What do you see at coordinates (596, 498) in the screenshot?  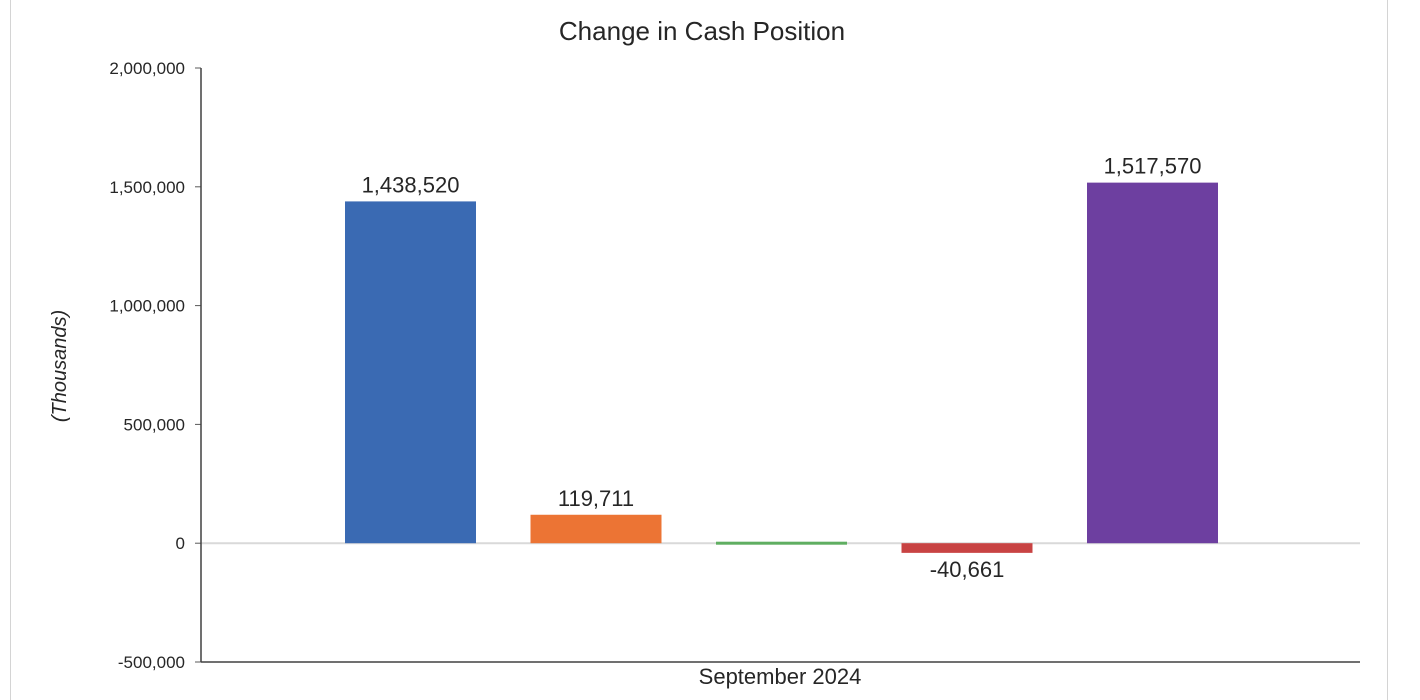 I see `data-label: 119,711` at bounding box center [596, 498].